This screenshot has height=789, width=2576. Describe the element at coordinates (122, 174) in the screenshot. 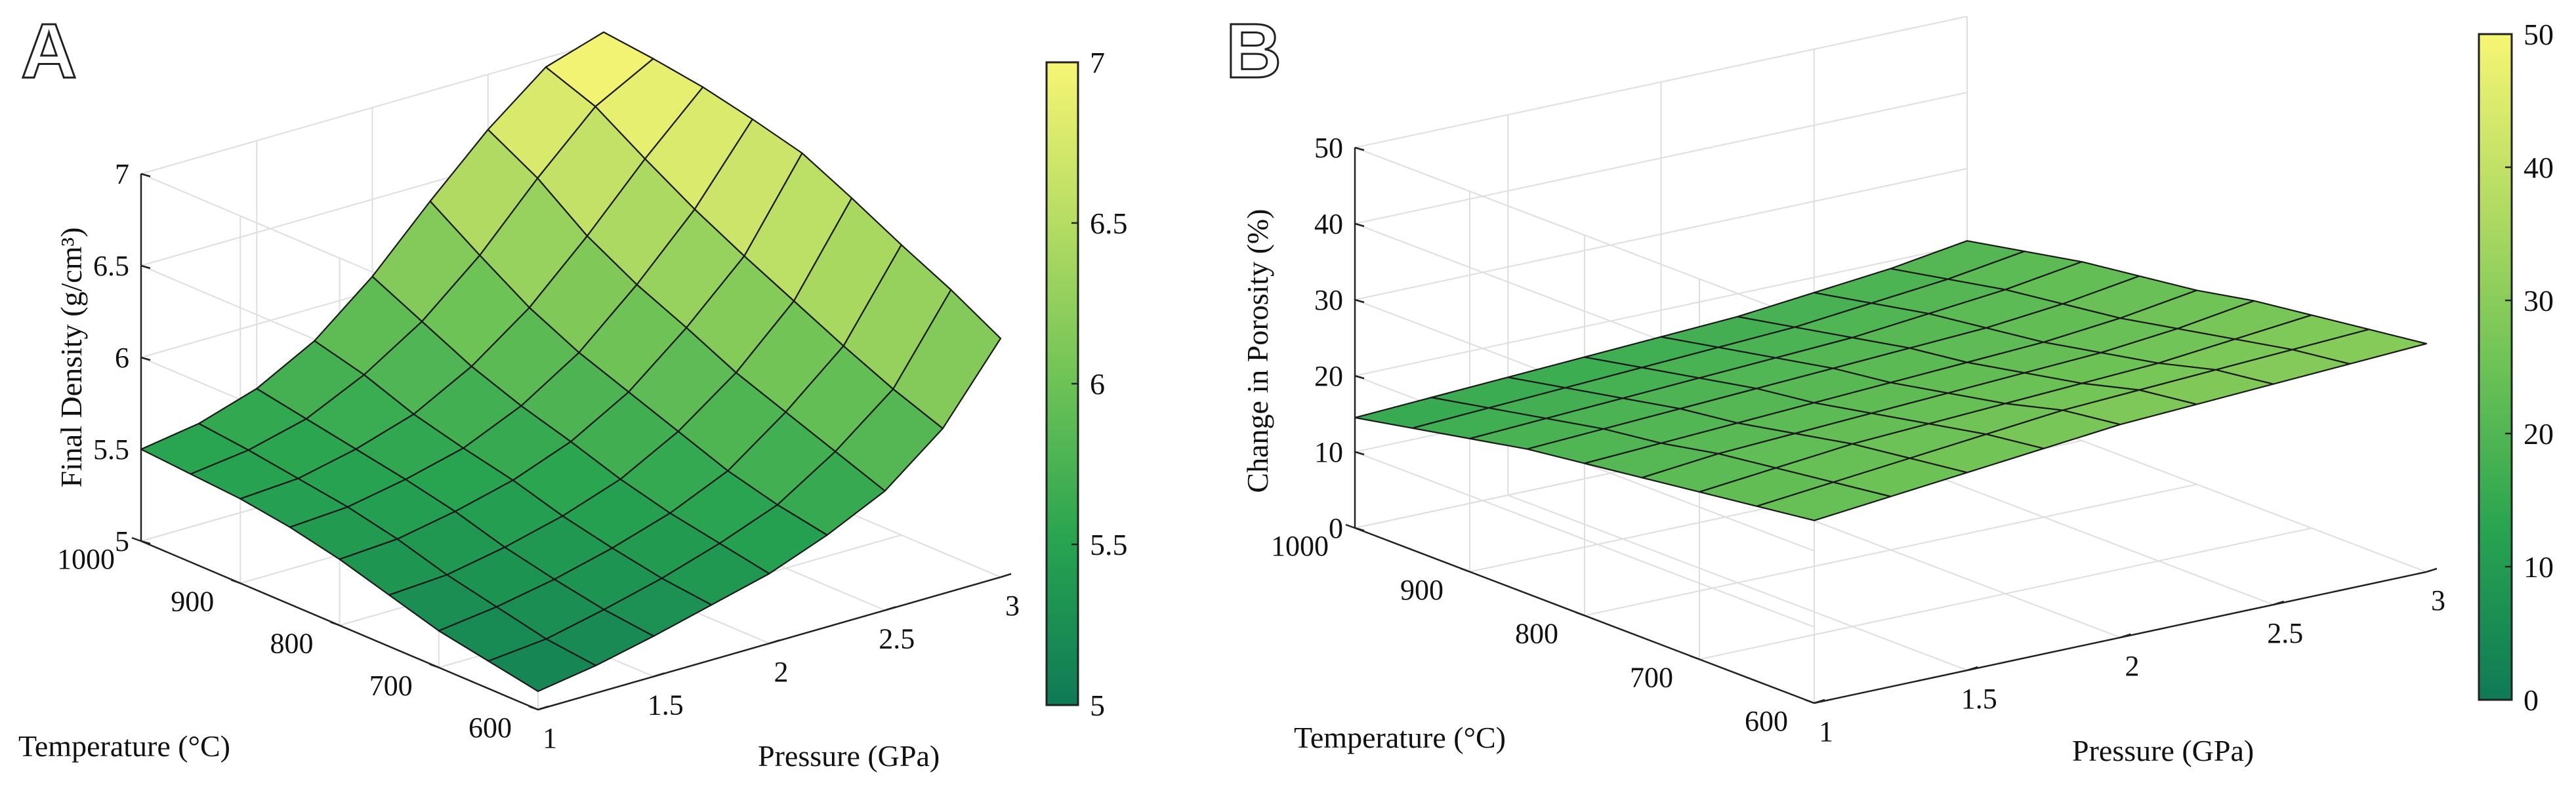

I see `panel-a-z-tick-label: 7` at that location.